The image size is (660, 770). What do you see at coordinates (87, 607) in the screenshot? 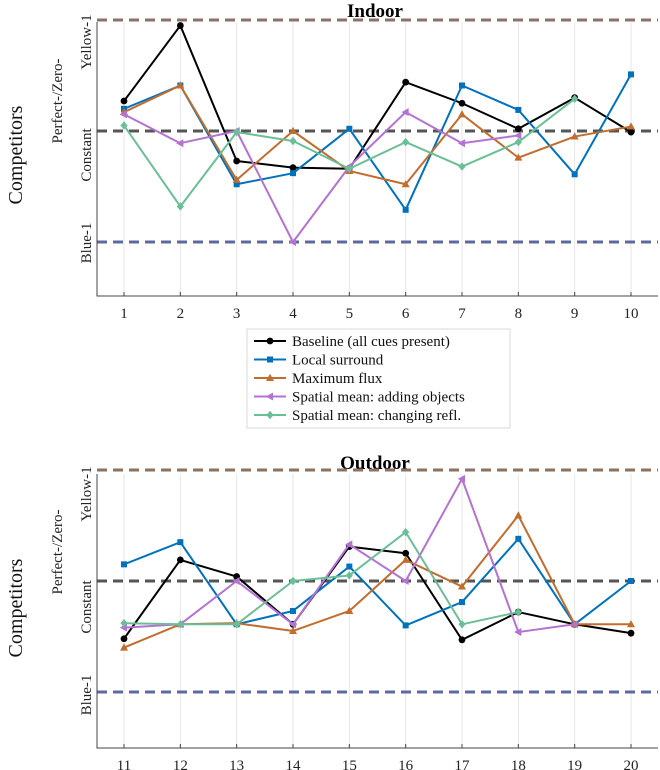
I see `outdoor-ylabel-constant: Constant` at bounding box center [87, 607].